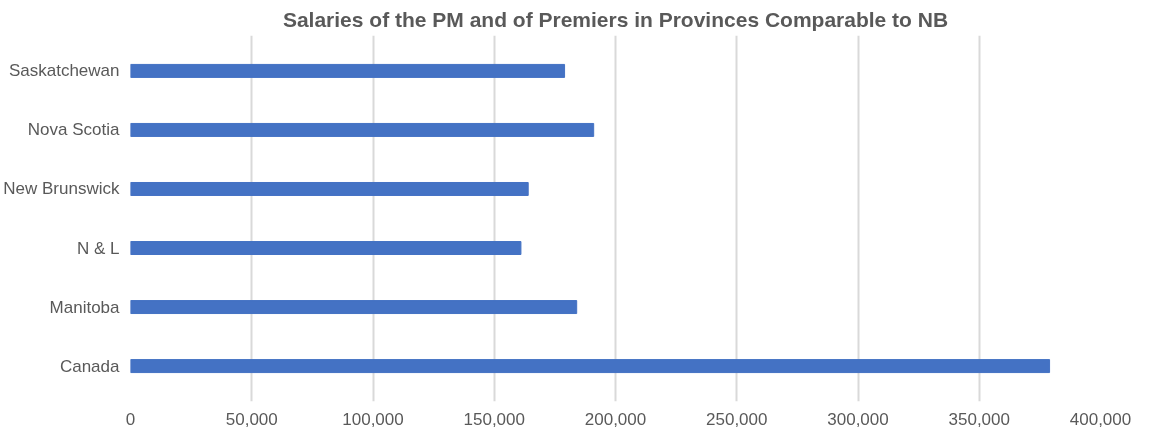 This screenshot has height=431, width=1154. I want to click on x-tick-label: 400,000, so click(1100, 419).